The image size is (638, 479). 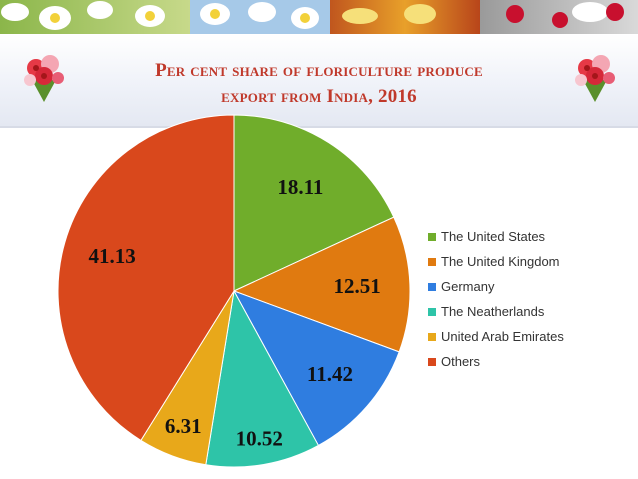 What do you see at coordinates (300, 187) in the screenshot?
I see `data-label-the-united-states: 18.11` at bounding box center [300, 187].